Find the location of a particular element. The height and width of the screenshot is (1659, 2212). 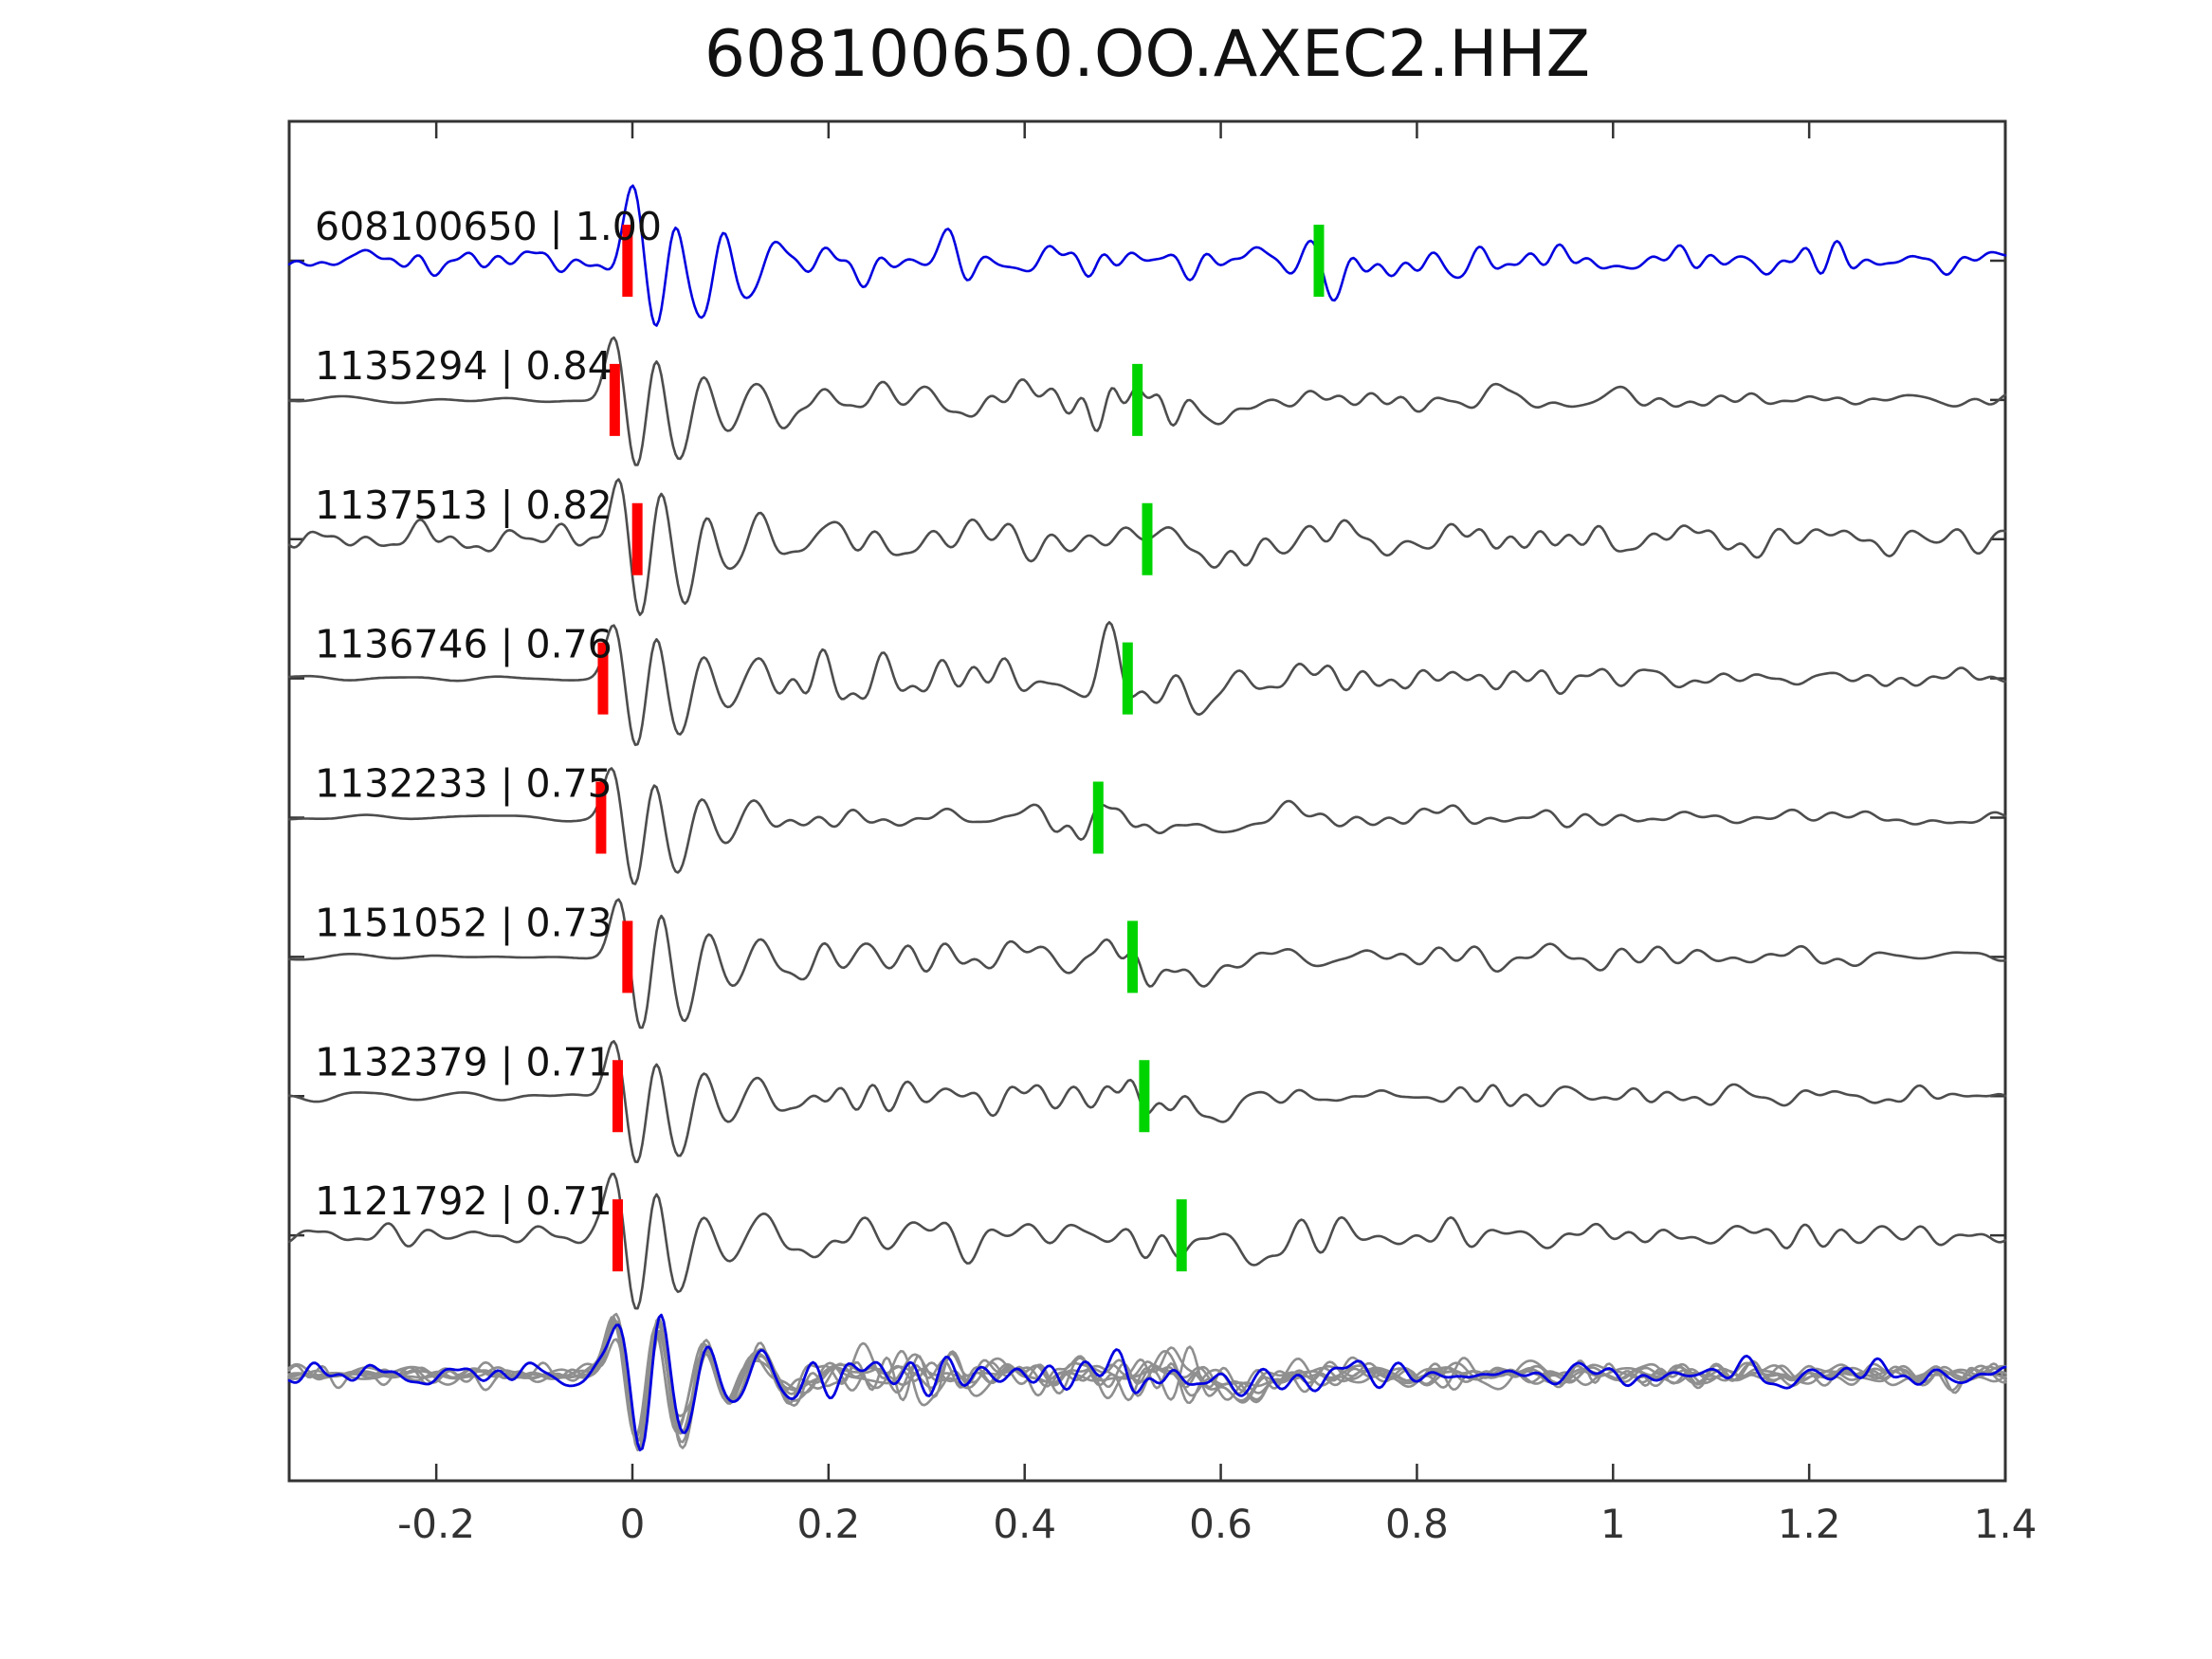

trace-label: 1135294 | 0.84 is located at coordinates (463, 366).